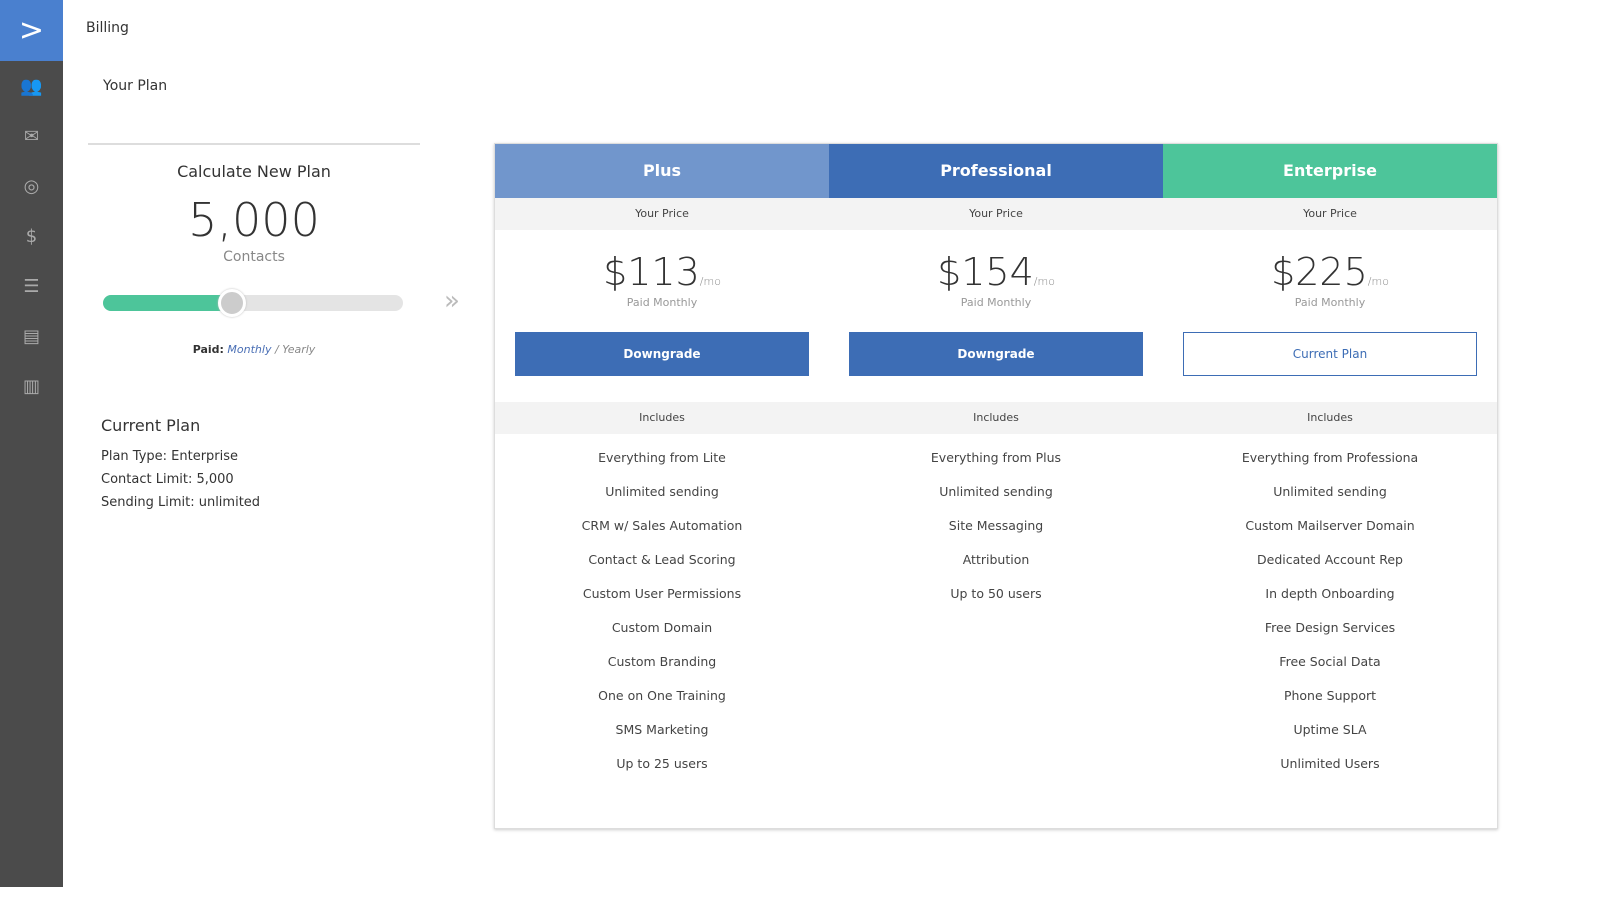 The image size is (1600, 910). I want to click on price: $225/mo, so click(1330, 270).